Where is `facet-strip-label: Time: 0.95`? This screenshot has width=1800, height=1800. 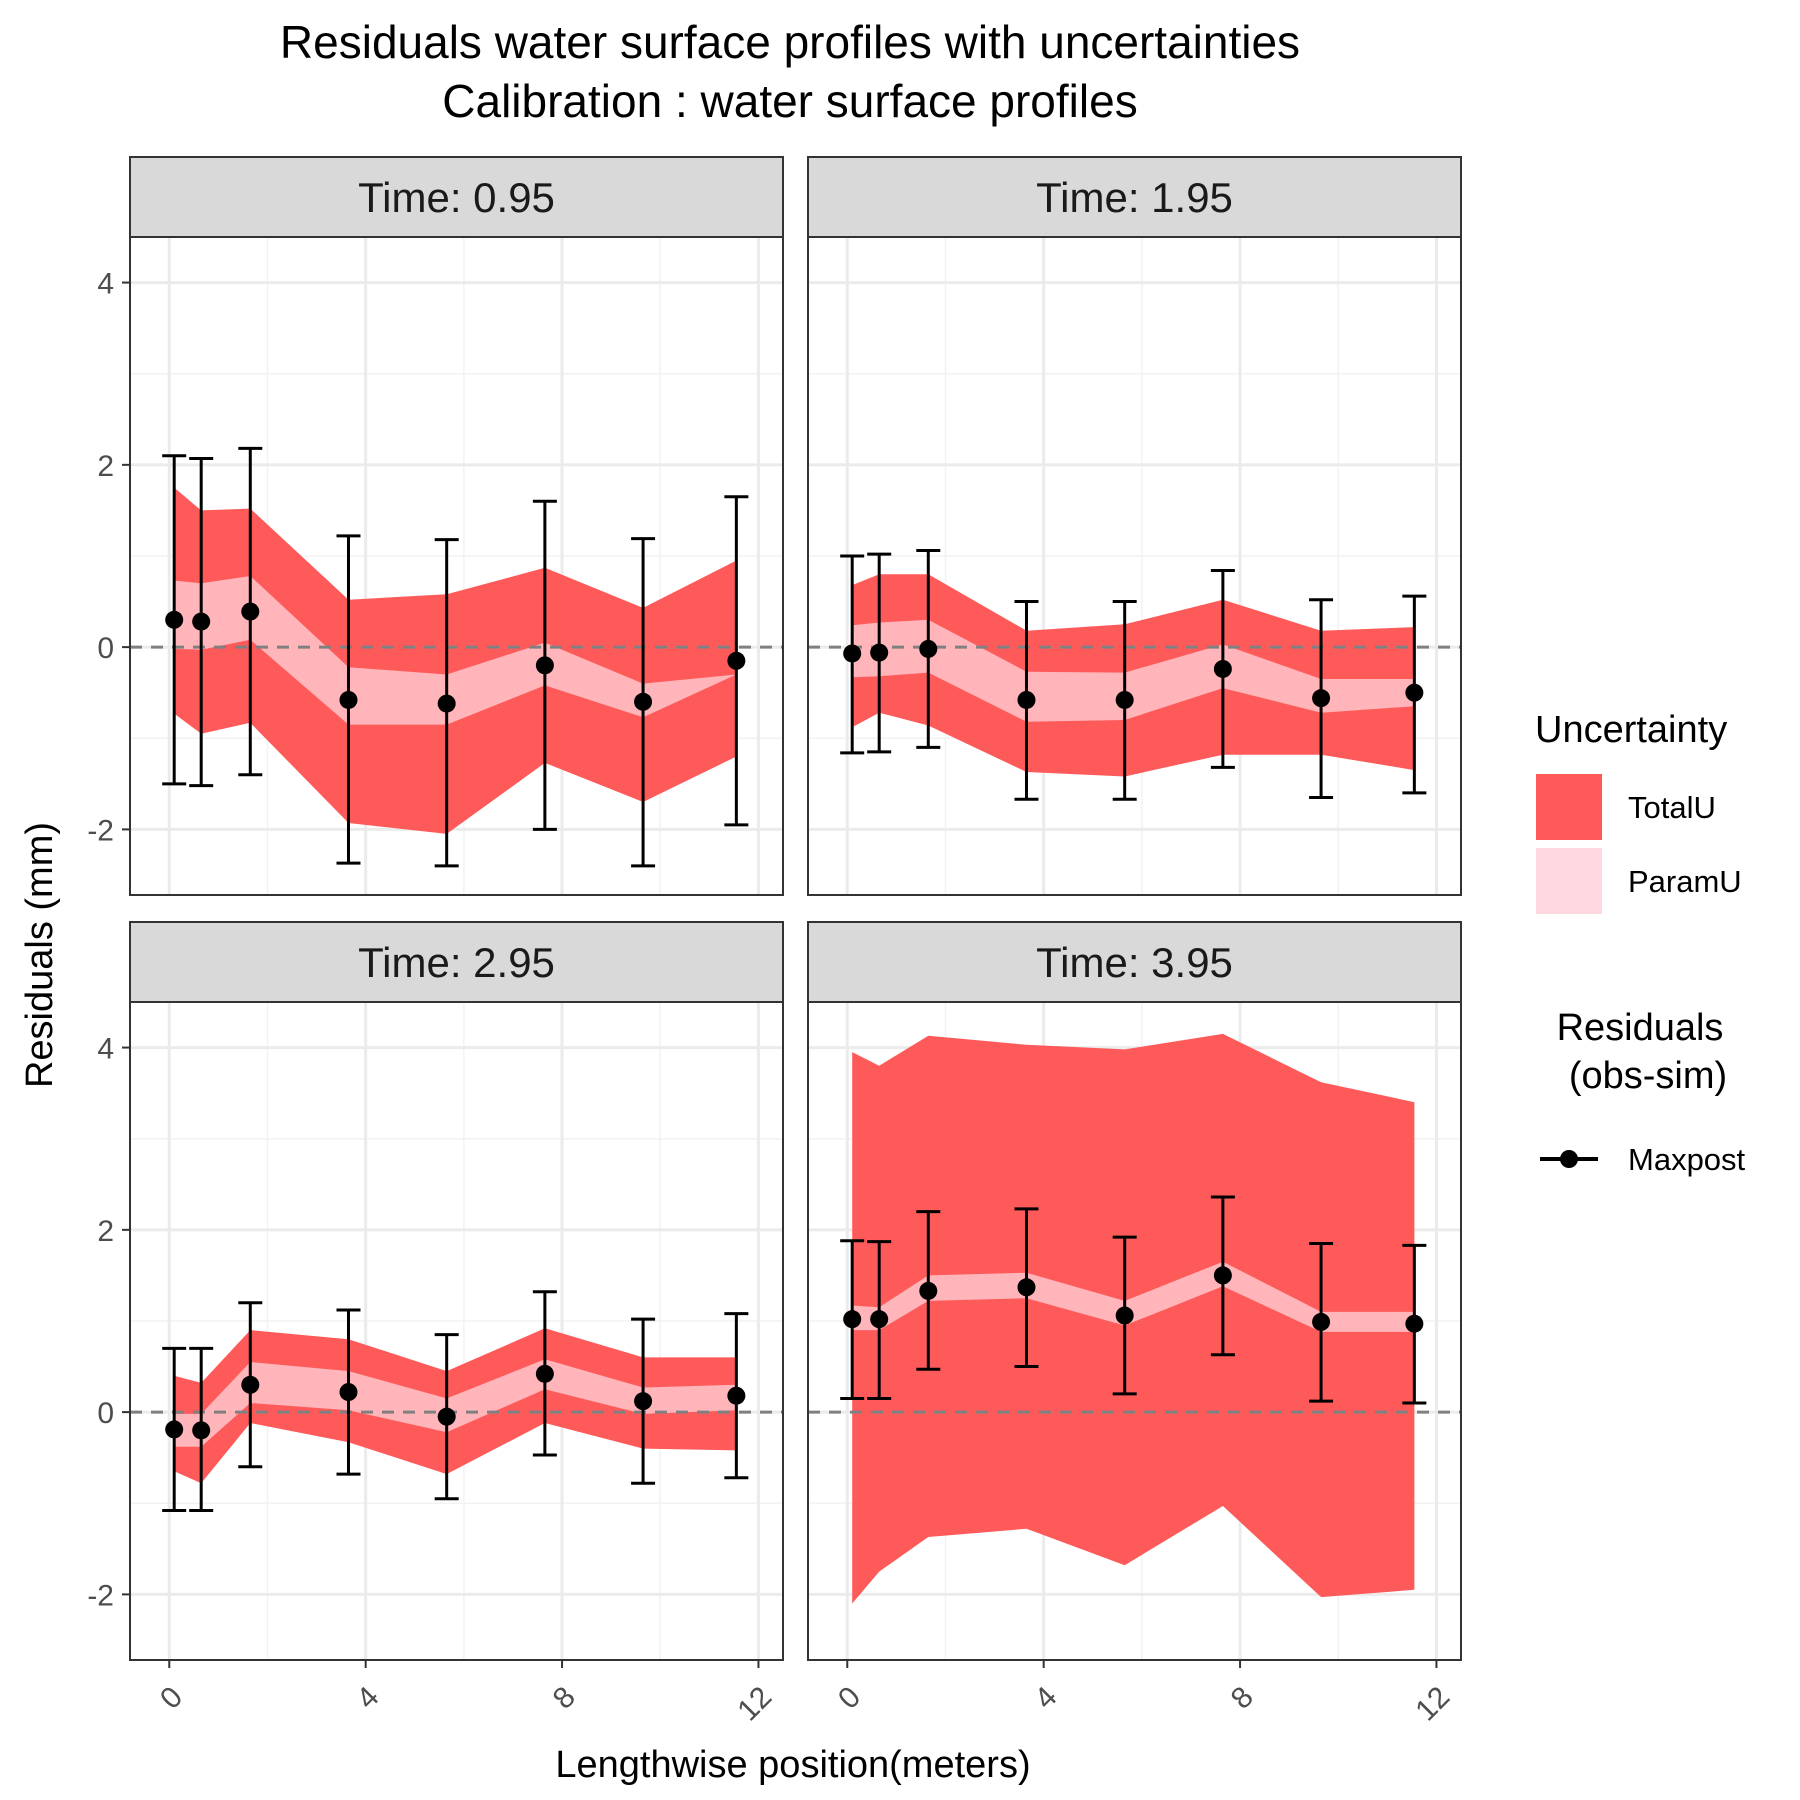 facet-strip-label: Time: 0.95 is located at coordinates (456, 197).